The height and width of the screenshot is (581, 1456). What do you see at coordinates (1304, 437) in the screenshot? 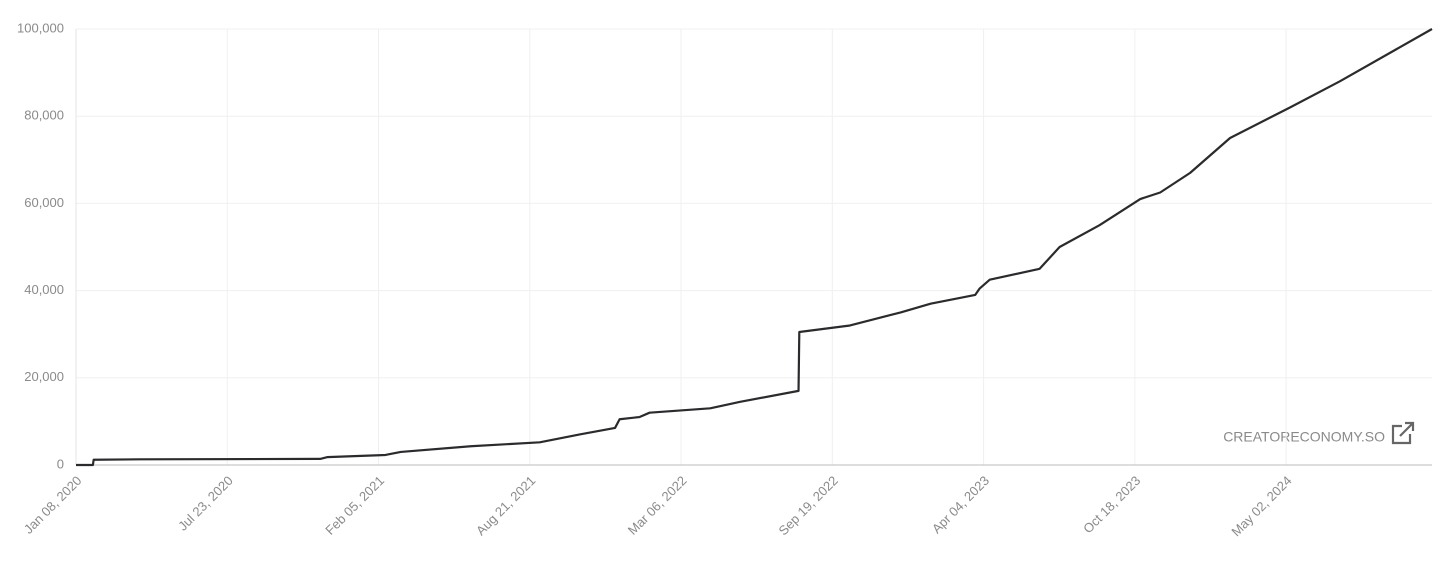
I see `watermark: CREATORECONOMY.SO` at bounding box center [1304, 437].